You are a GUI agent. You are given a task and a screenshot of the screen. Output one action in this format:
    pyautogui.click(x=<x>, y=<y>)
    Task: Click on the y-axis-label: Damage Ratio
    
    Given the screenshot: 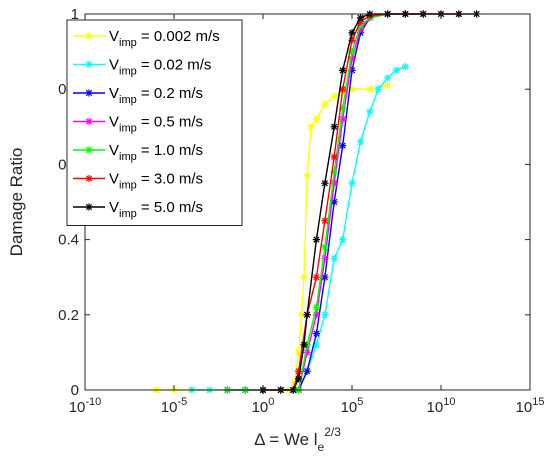 What is the action you would take?
    pyautogui.click(x=16, y=202)
    